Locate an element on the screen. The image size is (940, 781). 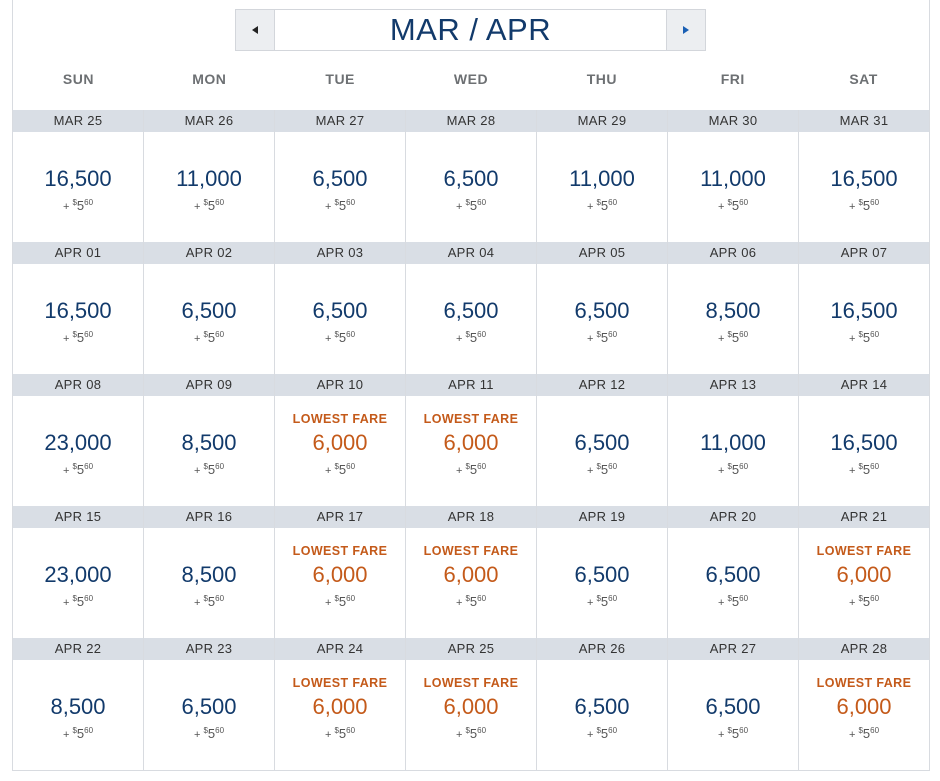
day-cell: APR 14 16,500 + $560 is located at coordinates (864, 440).